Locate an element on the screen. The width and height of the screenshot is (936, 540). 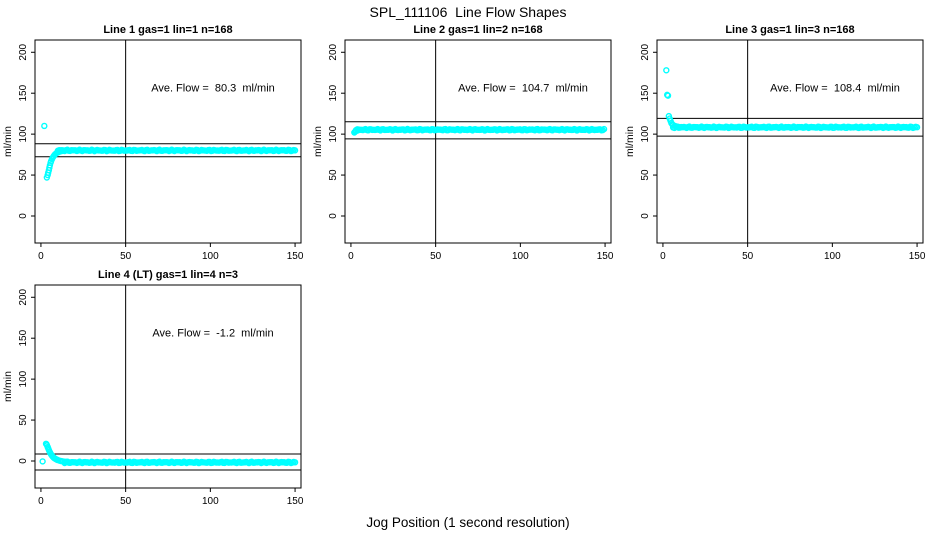
ave-flow-annotation: Ave. Flow = -1.2 ml/min is located at coordinates (212, 334).